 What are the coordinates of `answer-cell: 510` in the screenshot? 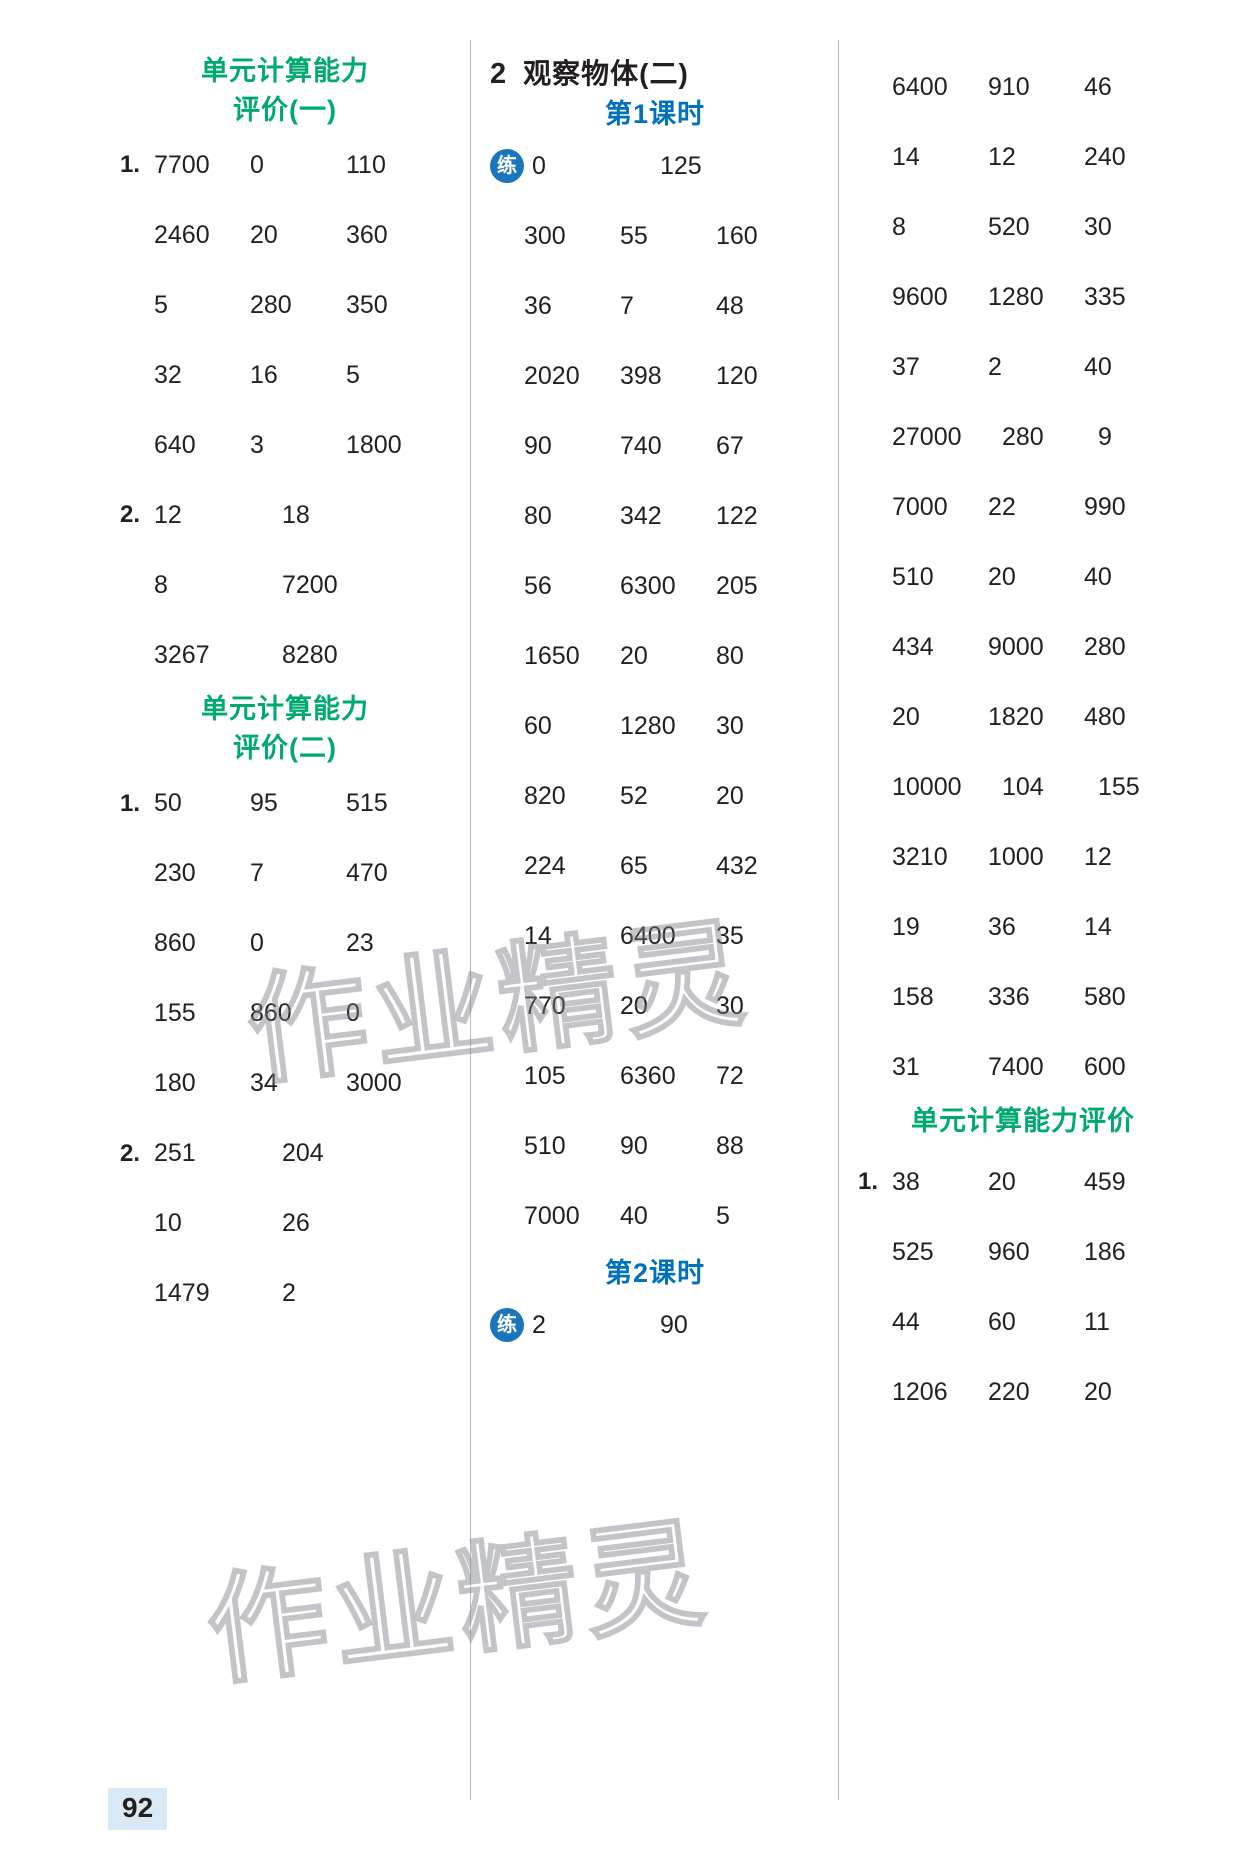 It's located at (913, 576).